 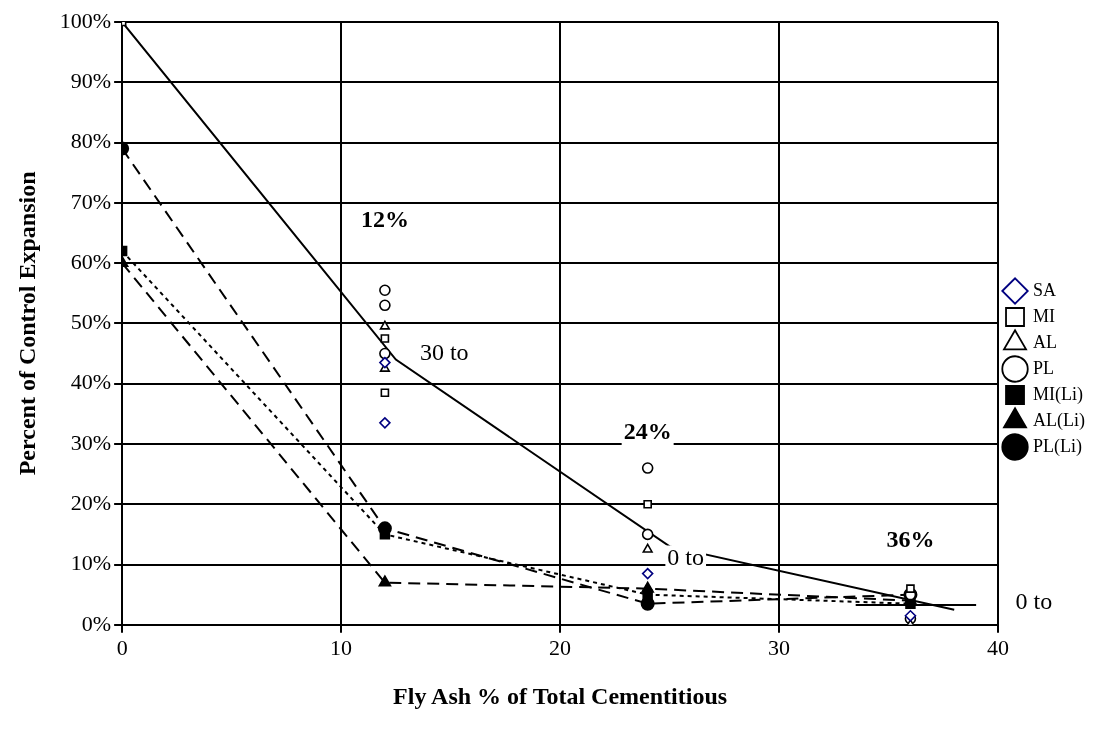 I want to click on y-axis-title: Percent of Control Expansion, so click(x=26, y=323).